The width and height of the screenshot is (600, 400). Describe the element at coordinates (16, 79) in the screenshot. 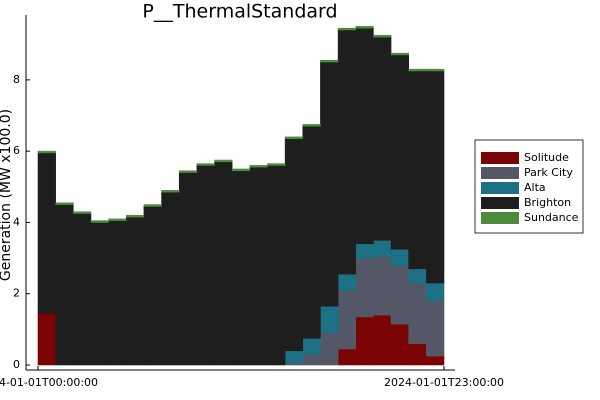

I see `y-tick-label: 8` at that location.